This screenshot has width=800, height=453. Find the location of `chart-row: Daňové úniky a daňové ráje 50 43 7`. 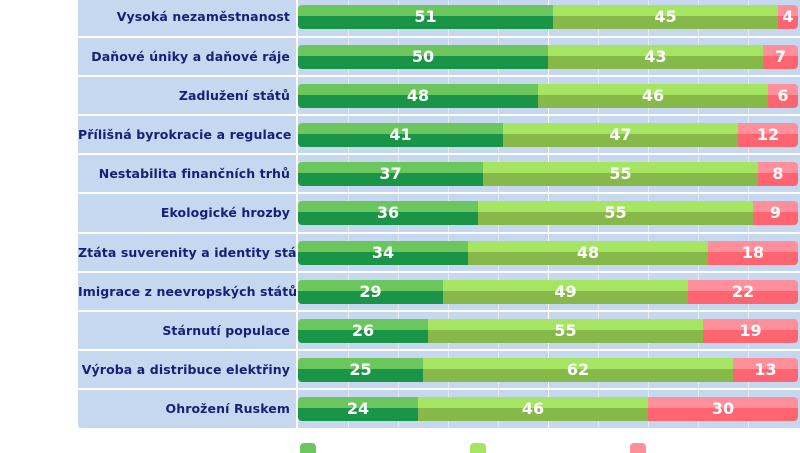

chart-row: Daňové úniky a daňové ráje 50 43 7 is located at coordinates (439, 57).